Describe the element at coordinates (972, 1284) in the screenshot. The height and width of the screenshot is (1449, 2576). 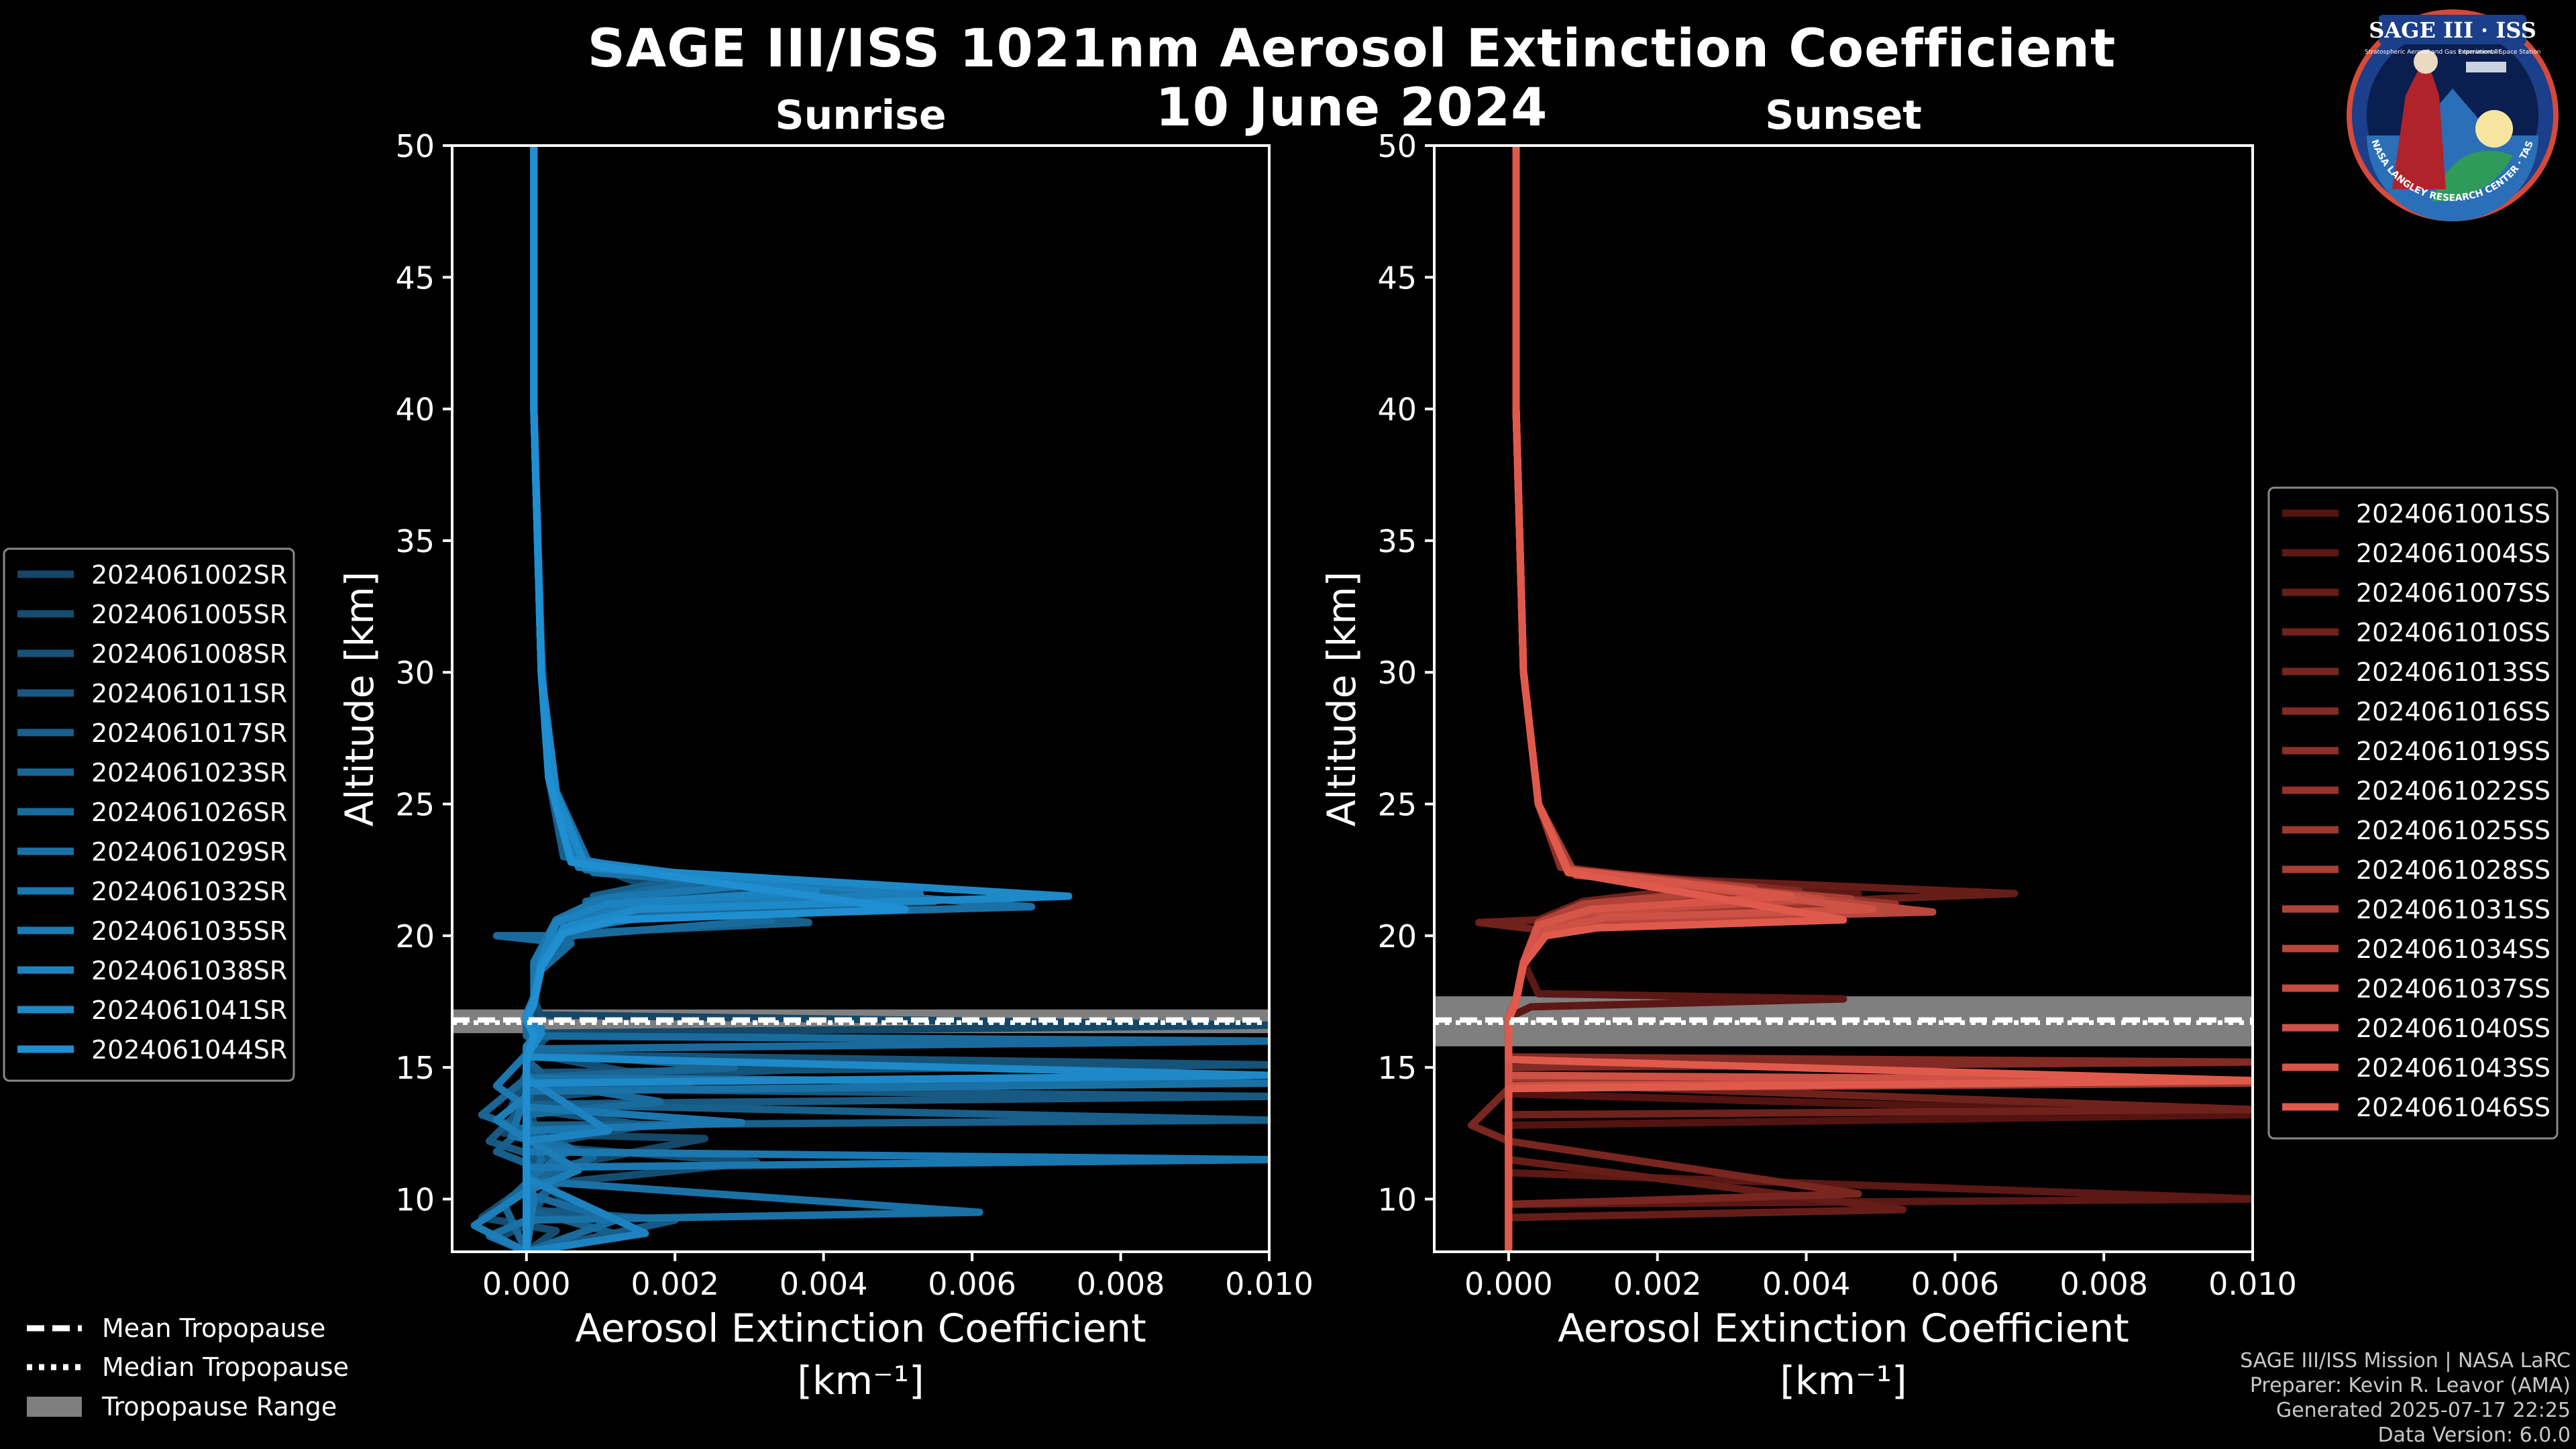
I see `sunrise-x-tick-label: 0.006` at that location.